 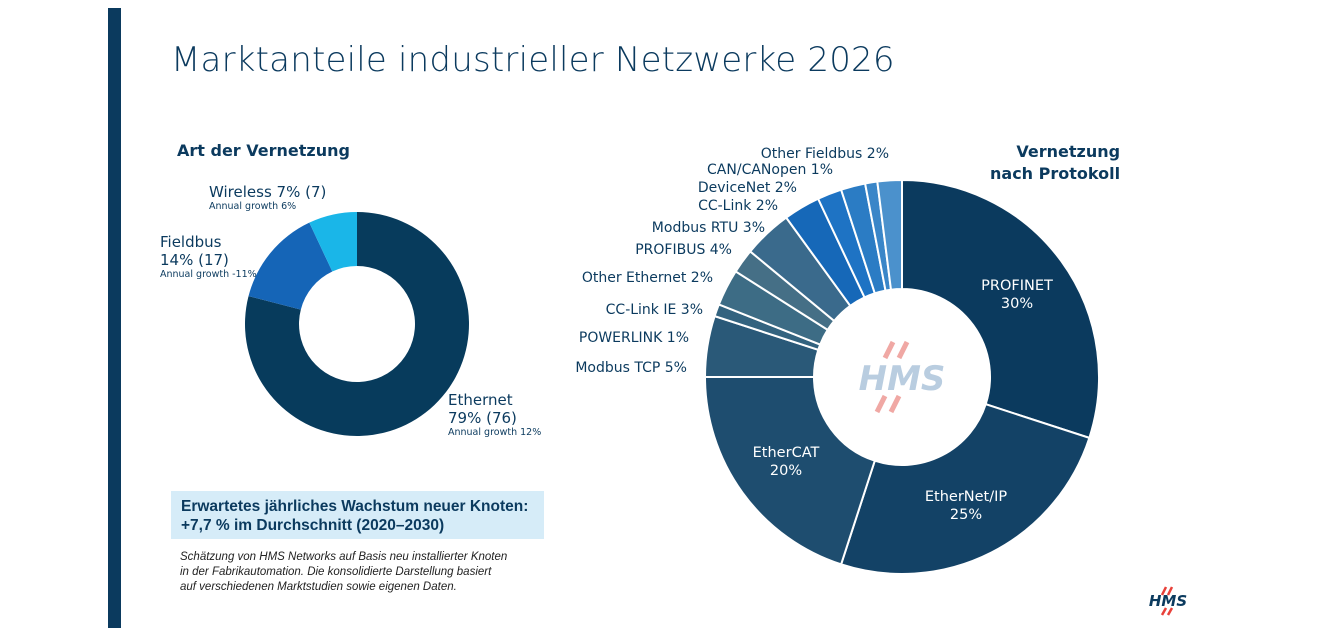 What do you see at coordinates (683, 250) in the screenshot?
I see `label-profibus: PROFIBUS 4%` at bounding box center [683, 250].